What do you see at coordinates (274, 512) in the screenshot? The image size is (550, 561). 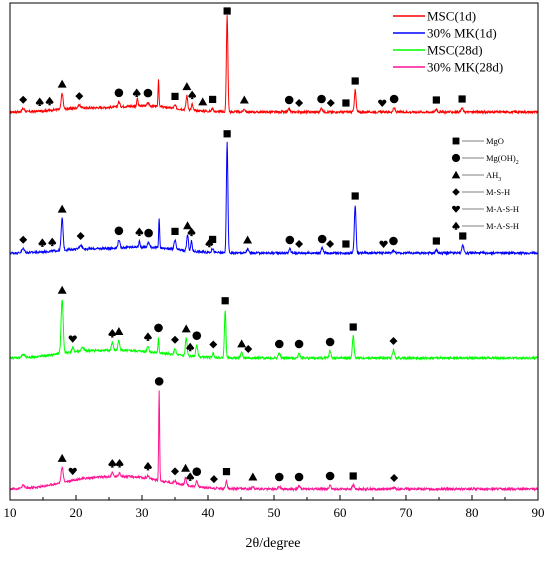 I see `x-tick-label: 50` at bounding box center [274, 512].